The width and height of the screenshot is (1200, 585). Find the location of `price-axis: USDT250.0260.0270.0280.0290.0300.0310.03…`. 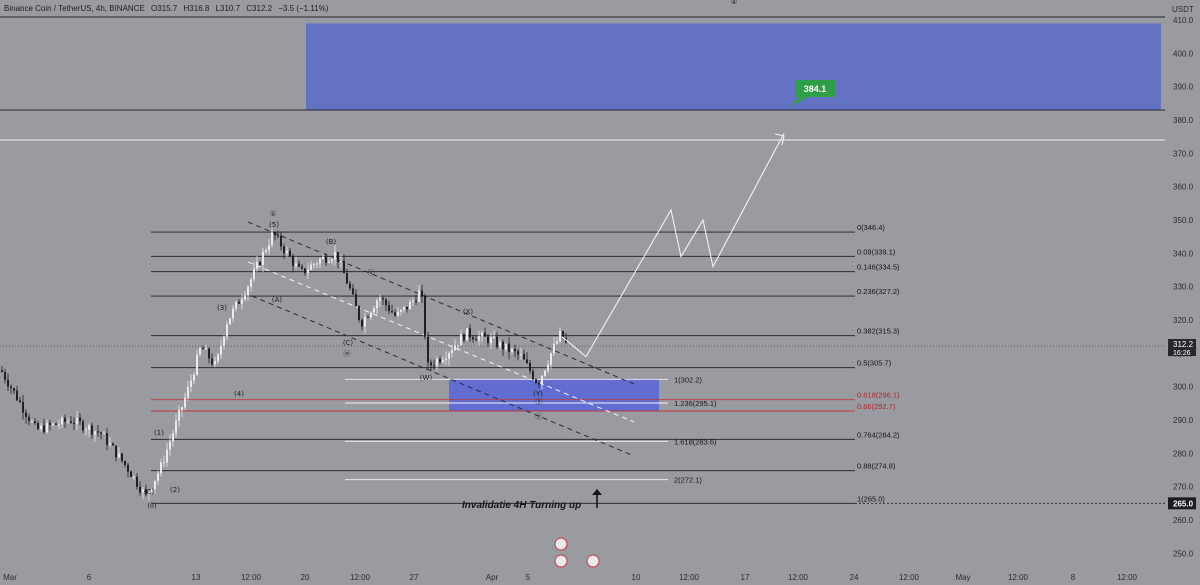

price-axis: USDT250.0260.0270.0280.0290.0300.0310.03… is located at coordinates (1182, 281).